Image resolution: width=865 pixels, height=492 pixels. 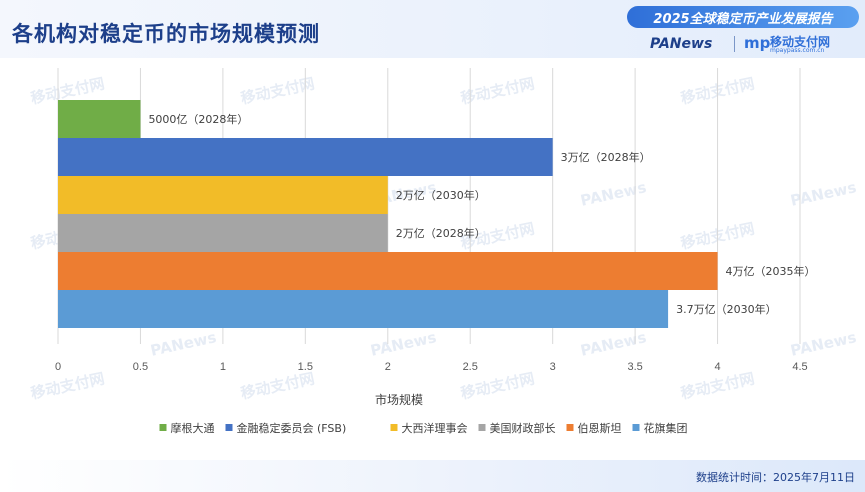 What do you see at coordinates (734, 44) in the screenshot?
I see `brand-divider` at bounding box center [734, 44].